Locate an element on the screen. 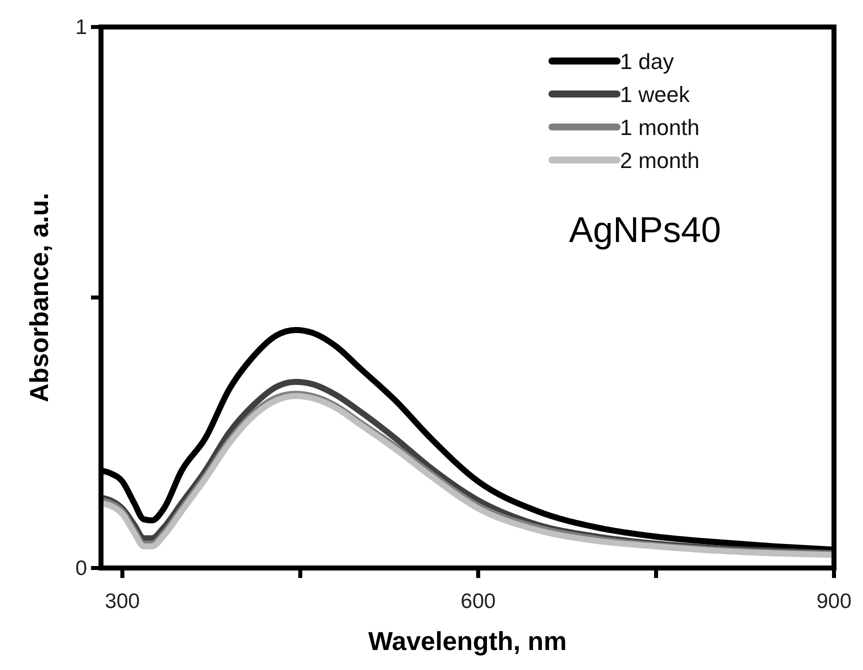 The image size is (863, 670). legend-label: 1 week is located at coordinates (655, 94).